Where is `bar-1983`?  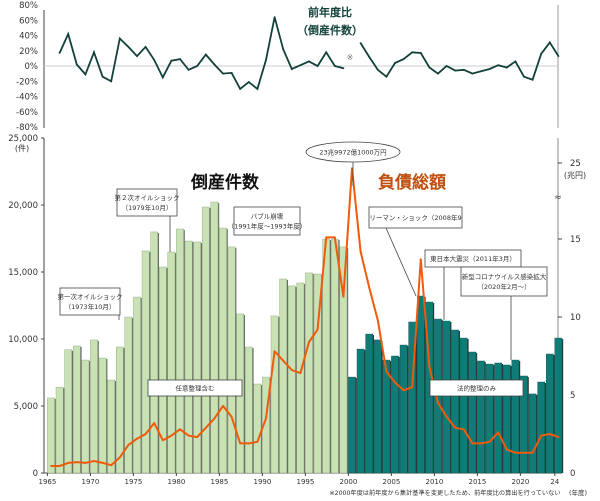
bar-1983 is located at coordinates (205, 340).